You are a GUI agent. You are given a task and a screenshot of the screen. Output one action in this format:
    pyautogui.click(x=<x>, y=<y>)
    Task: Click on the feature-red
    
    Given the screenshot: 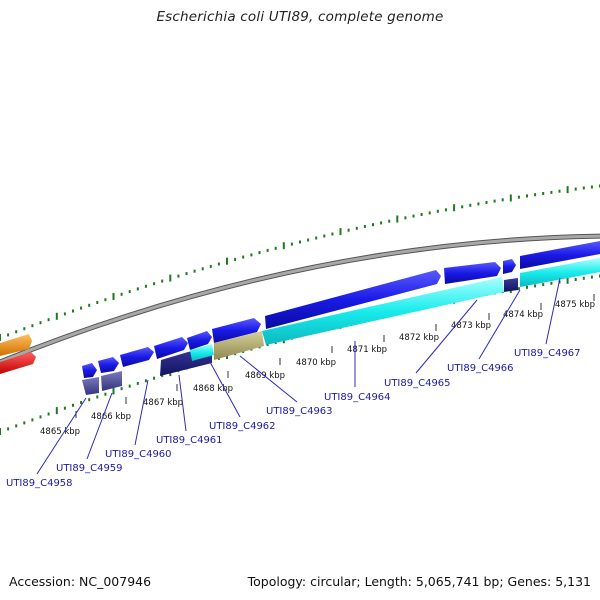 What is the action you would take?
    pyautogui.click(x=18, y=363)
    